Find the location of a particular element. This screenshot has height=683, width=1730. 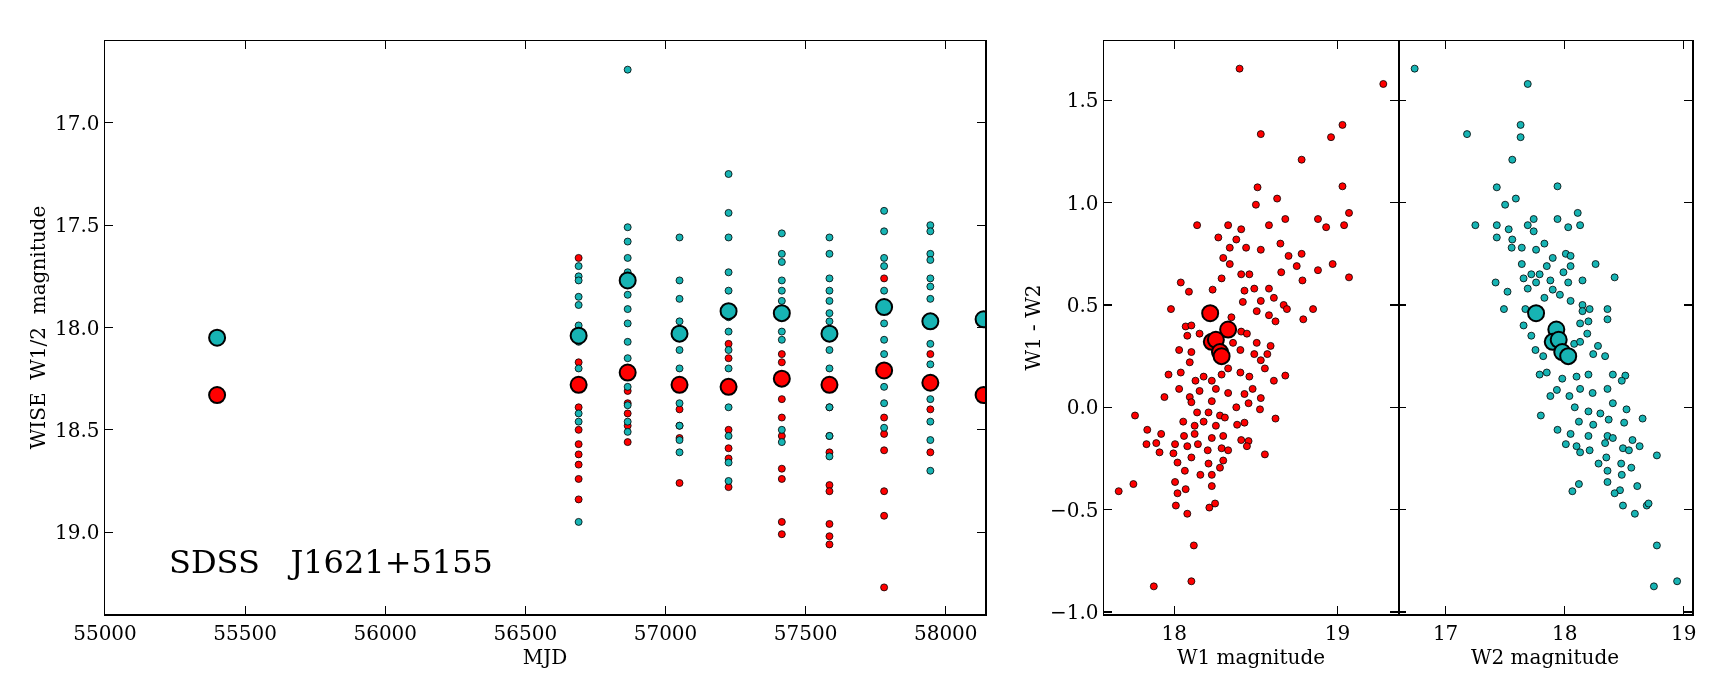

y-tick-label: 17.5 is located at coordinates (77, 225).